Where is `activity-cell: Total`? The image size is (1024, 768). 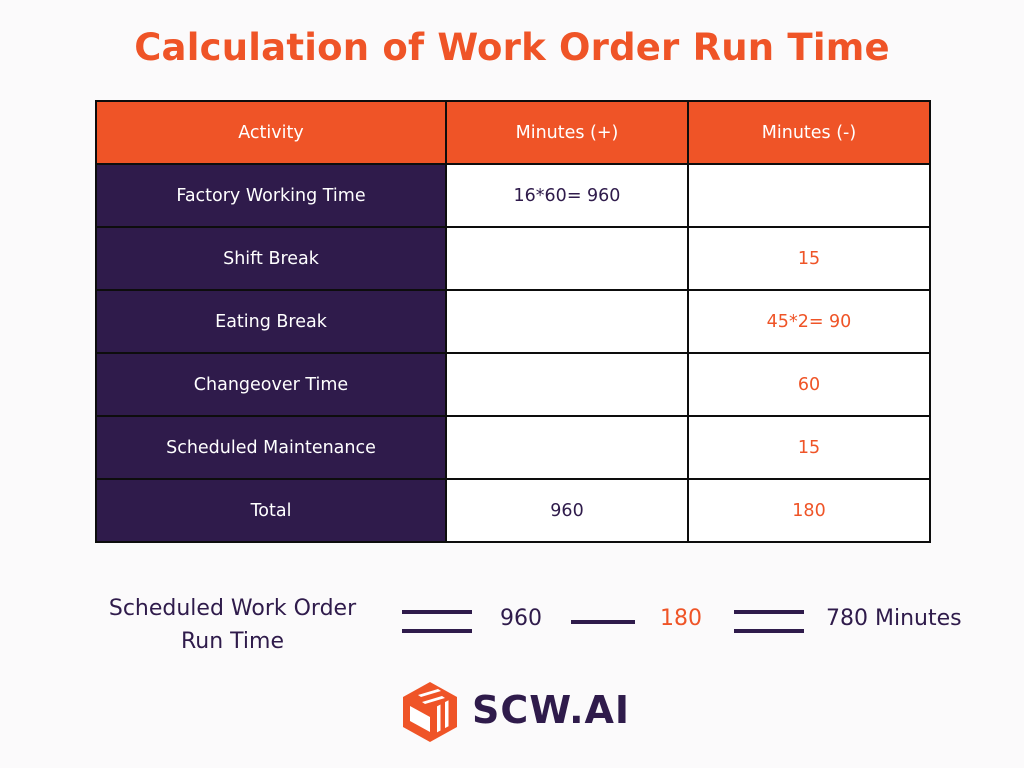
activity-cell: Total is located at coordinates (271, 510).